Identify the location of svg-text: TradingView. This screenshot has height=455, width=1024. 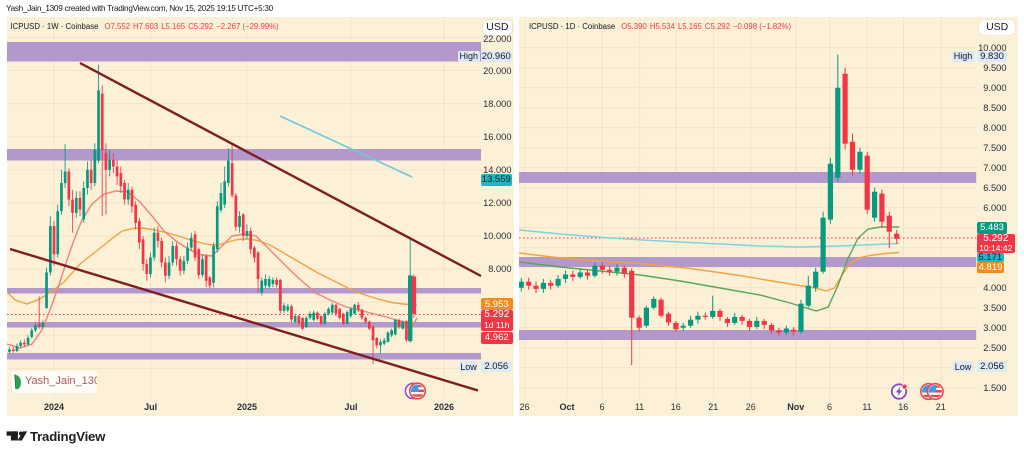
(68, 436).